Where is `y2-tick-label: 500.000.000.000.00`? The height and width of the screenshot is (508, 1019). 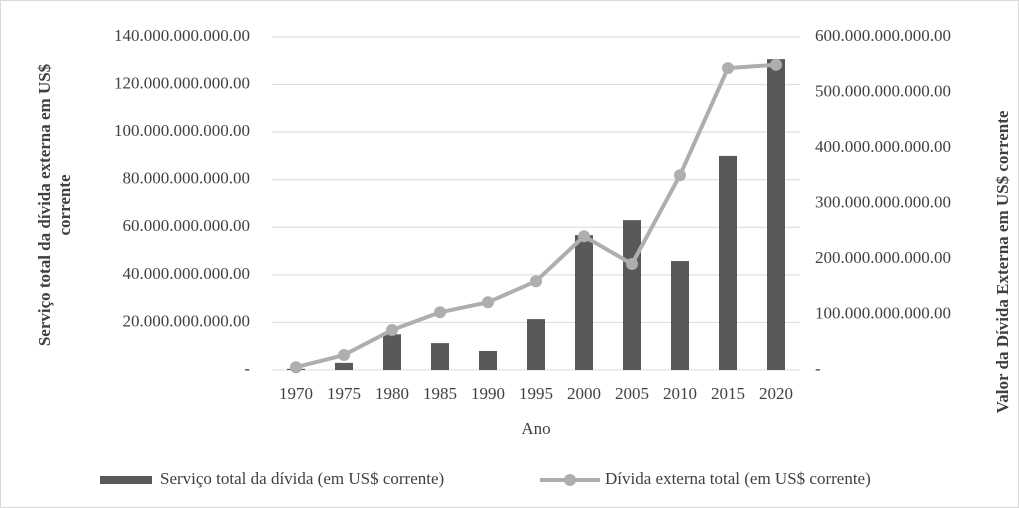
y2-tick-label: 500.000.000.000.00 is located at coordinates (883, 90).